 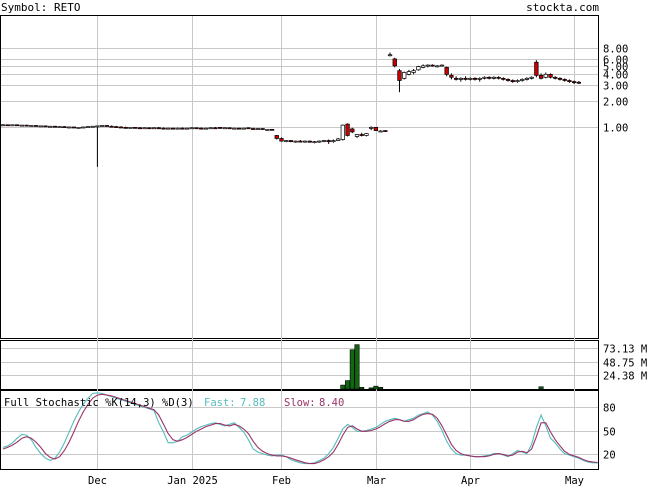 I want to click on price-tick-label: 4.00, so click(x=615, y=76).